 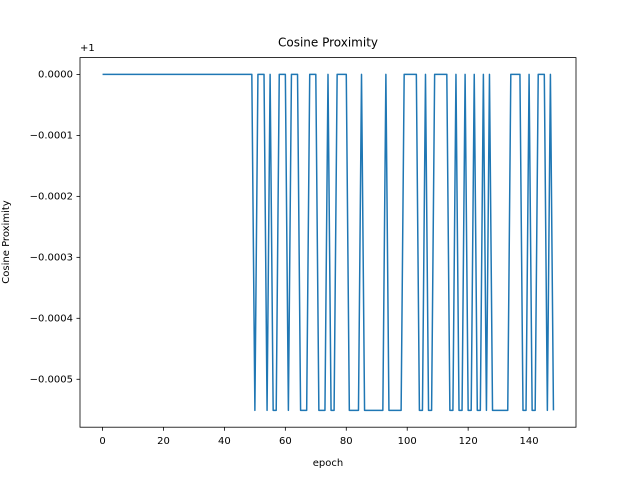 What do you see at coordinates (285, 441) in the screenshot?
I see `x-tick-label: 60` at bounding box center [285, 441].